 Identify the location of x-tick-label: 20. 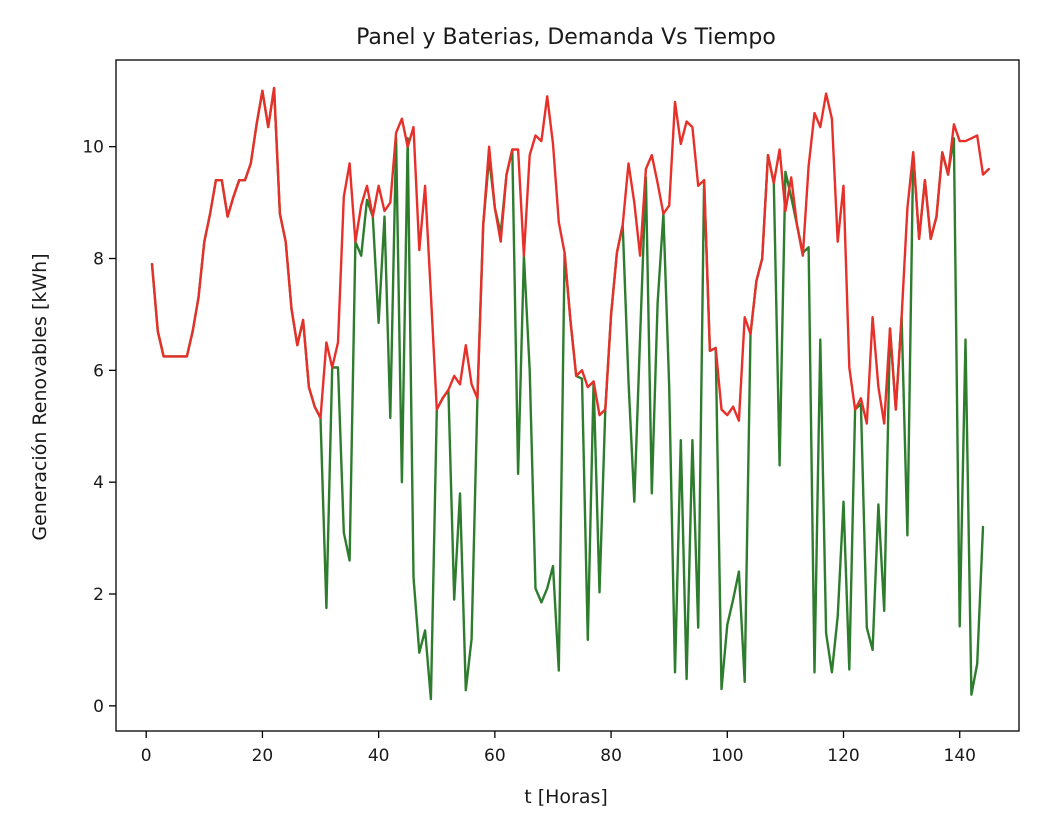
(263, 756).